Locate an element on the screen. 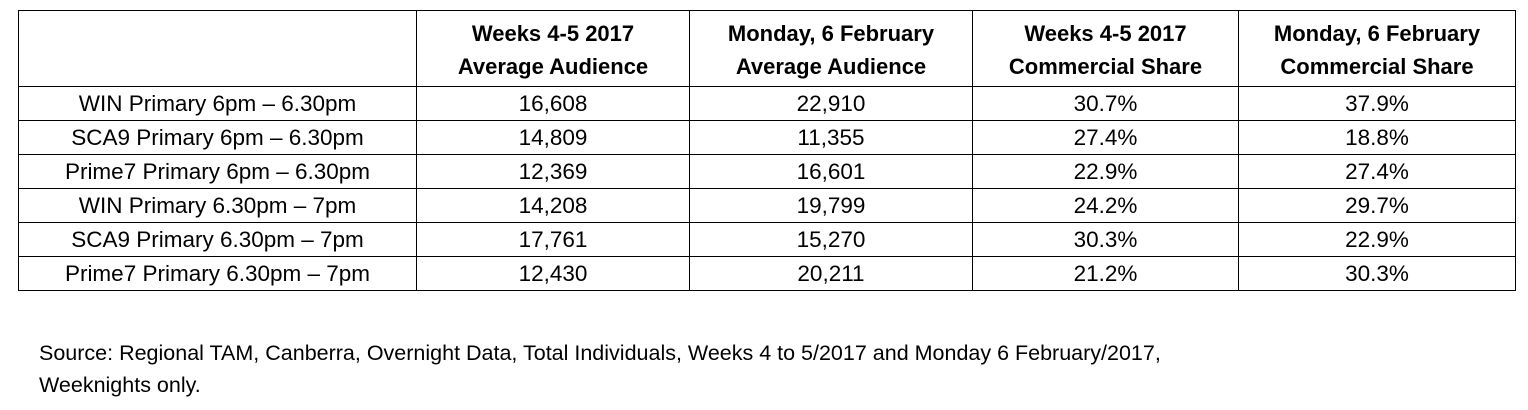 The image size is (1528, 410). row-label-cell: SCA9 Primary 6pm – 6.30pm is located at coordinates (217, 137).